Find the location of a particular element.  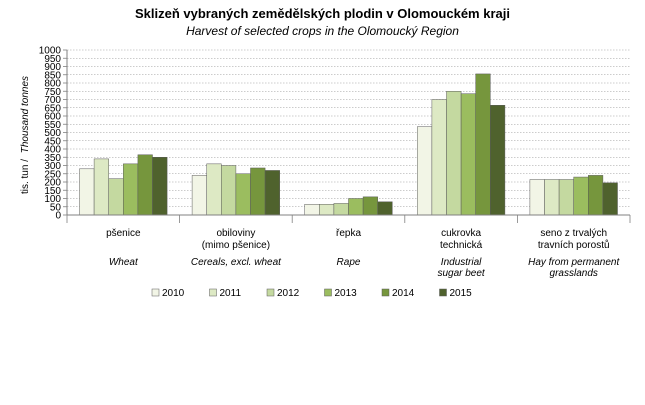

legend-swatch-2011 is located at coordinates (213, 292).